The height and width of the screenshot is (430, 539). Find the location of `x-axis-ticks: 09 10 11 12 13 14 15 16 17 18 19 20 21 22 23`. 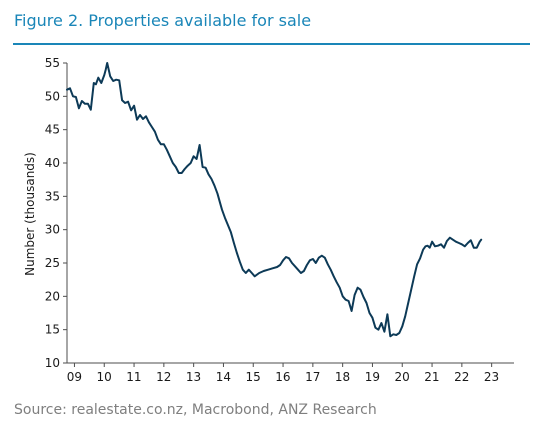

x-axis-ticks: 09 10 11 12 13 14 15 16 17 18 19 20 21 22 23 is located at coordinates (283, 373).